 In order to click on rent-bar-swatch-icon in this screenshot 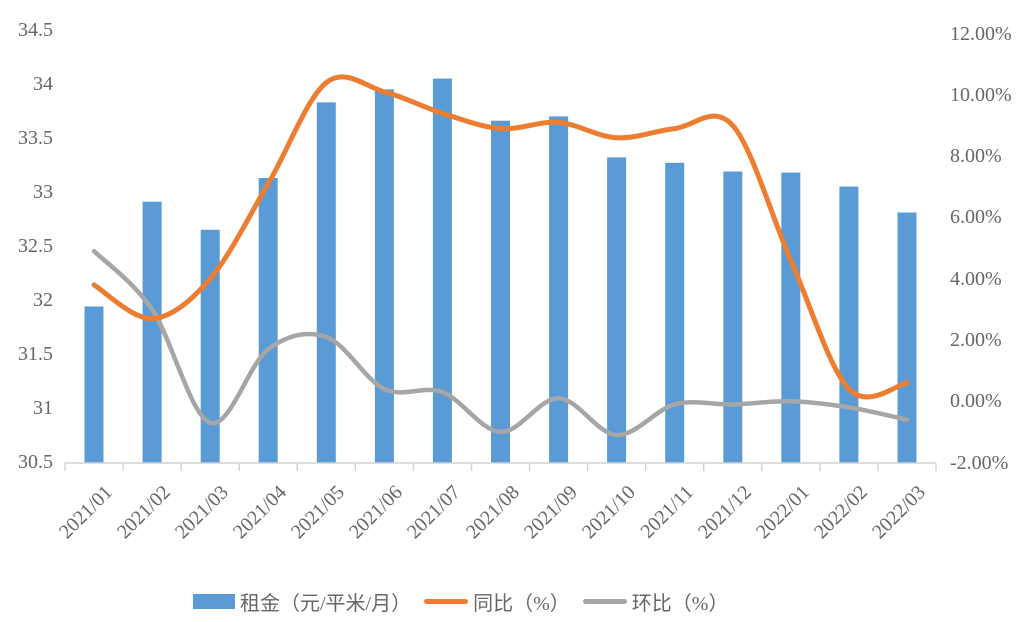, I will do `click(214, 601)`.